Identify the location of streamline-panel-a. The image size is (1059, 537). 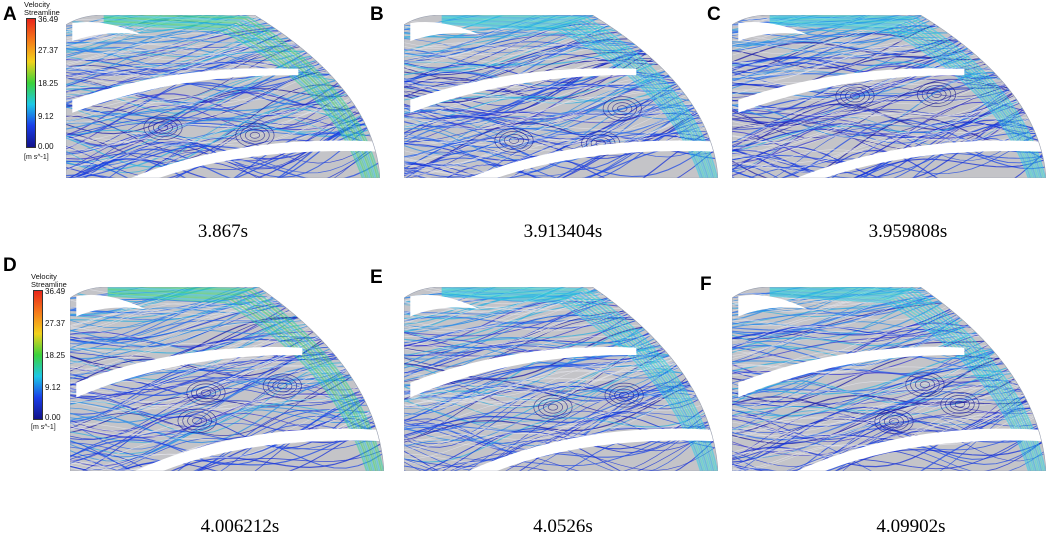
(223, 96).